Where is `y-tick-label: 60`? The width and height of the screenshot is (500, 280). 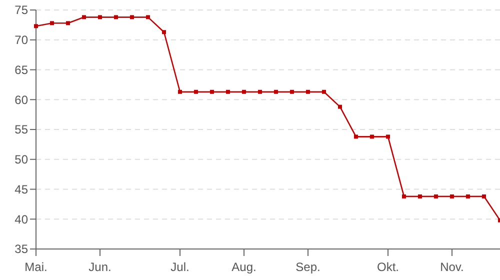
y-tick-label: 60 is located at coordinates (21, 99).